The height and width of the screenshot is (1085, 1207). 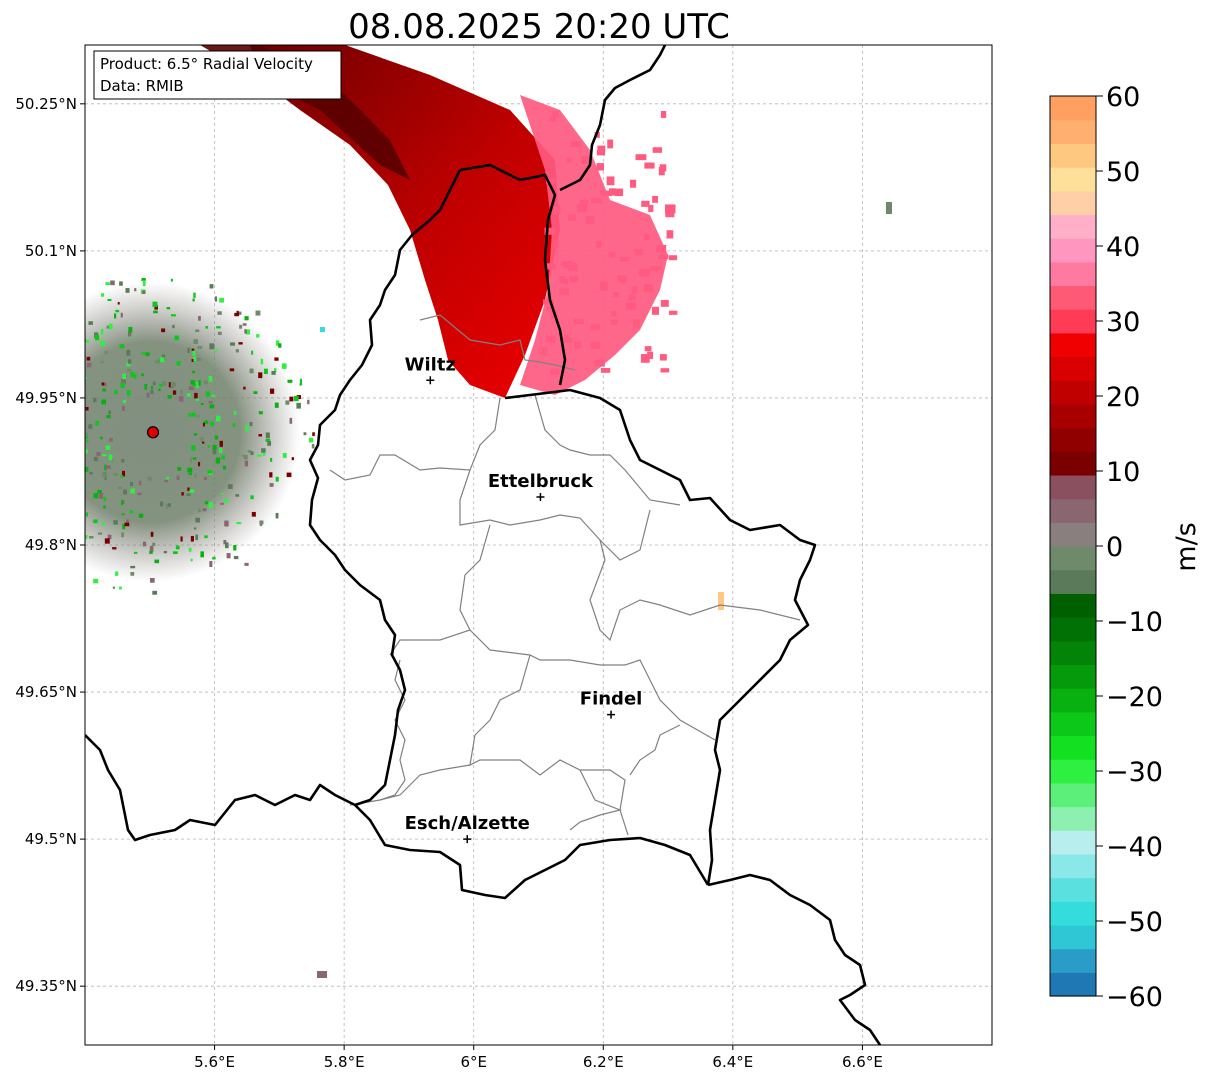 What do you see at coordinates (1123, 247) in the screenshot?
I see `colorbar-tick-label: 40` at bounding box center [1123, 247].